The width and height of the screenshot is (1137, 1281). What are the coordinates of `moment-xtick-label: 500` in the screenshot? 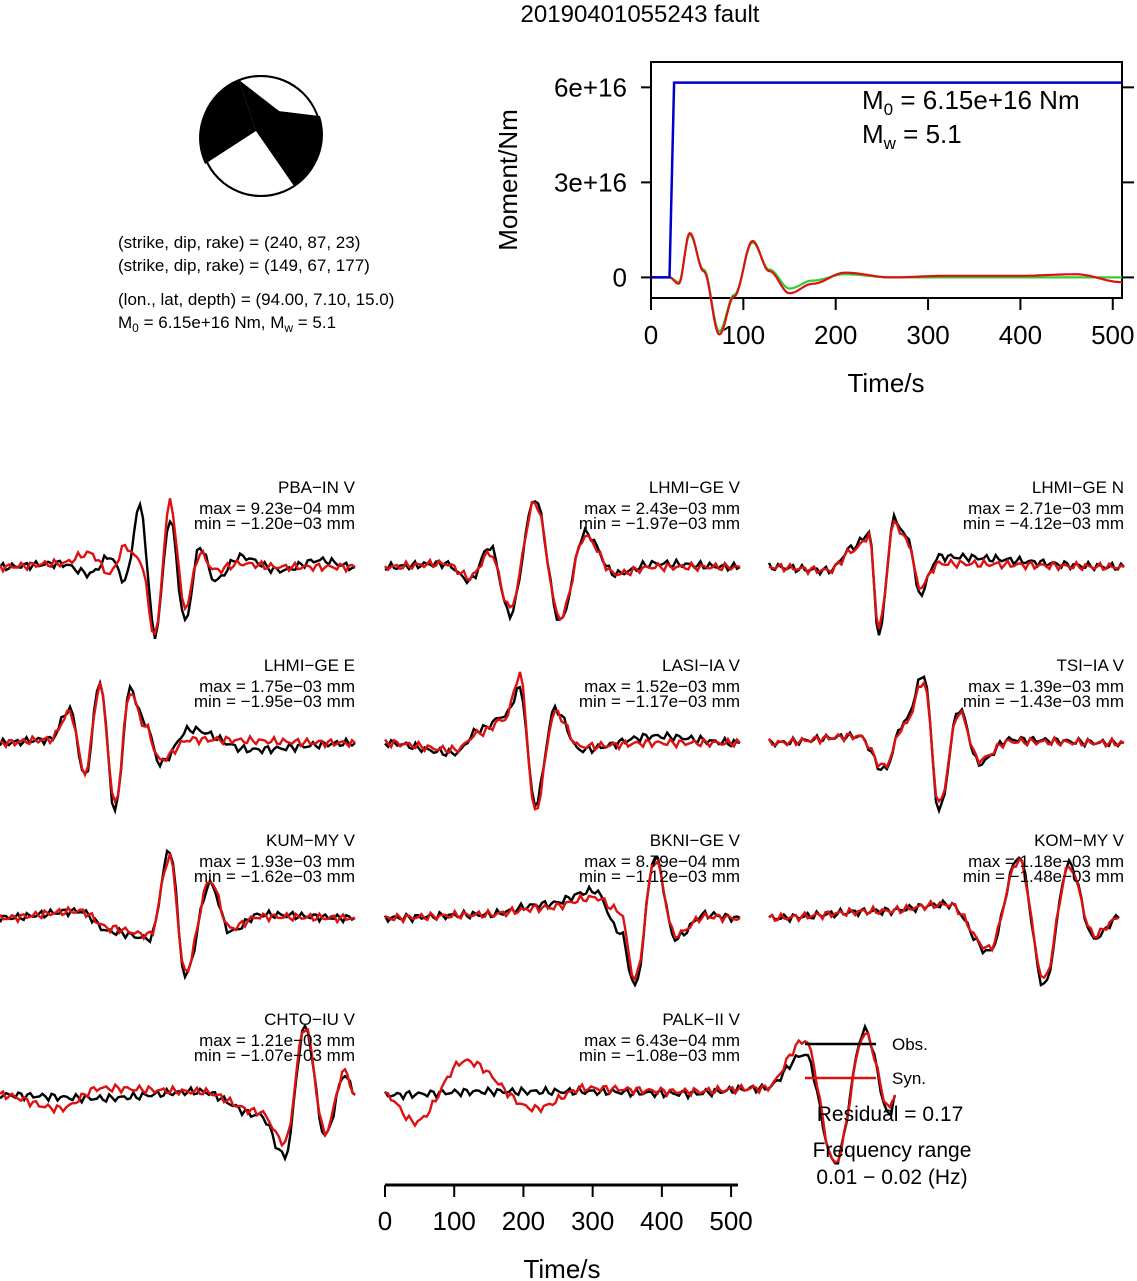 It's located at (1112, 335).